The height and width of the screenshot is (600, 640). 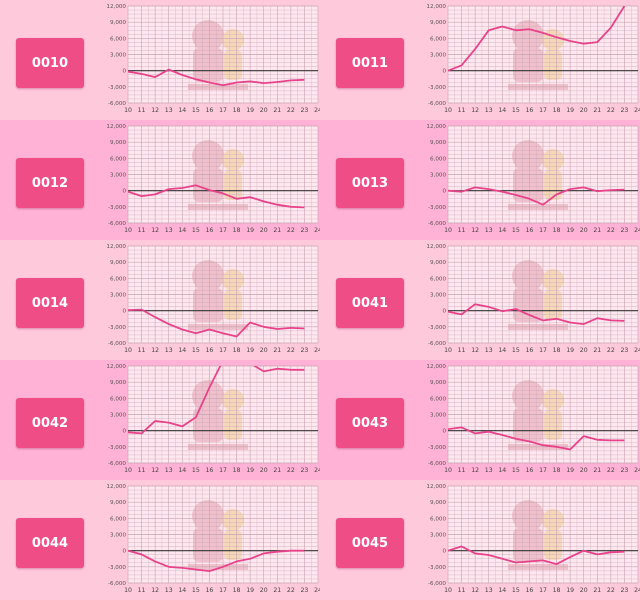 What do you see at coordinates (516, 350) in the screenshot?
I see `x-tick-label: 15` at bounding box center [516, 350].